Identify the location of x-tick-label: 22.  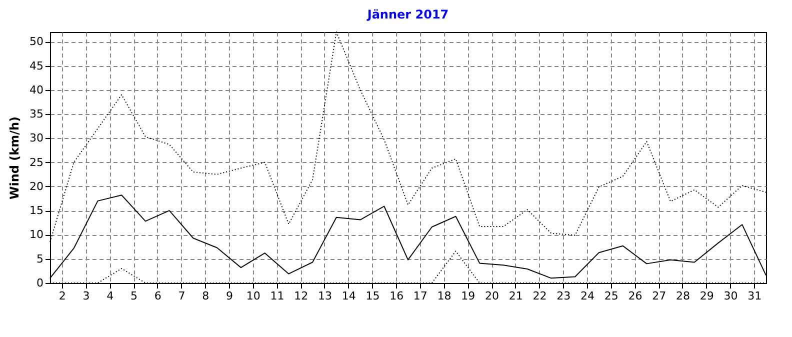
(539, 296).